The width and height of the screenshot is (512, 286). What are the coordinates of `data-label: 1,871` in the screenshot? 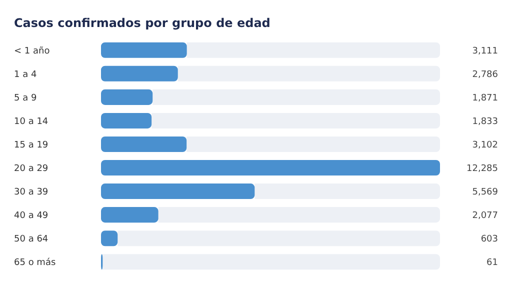 It's located at (485, 98).